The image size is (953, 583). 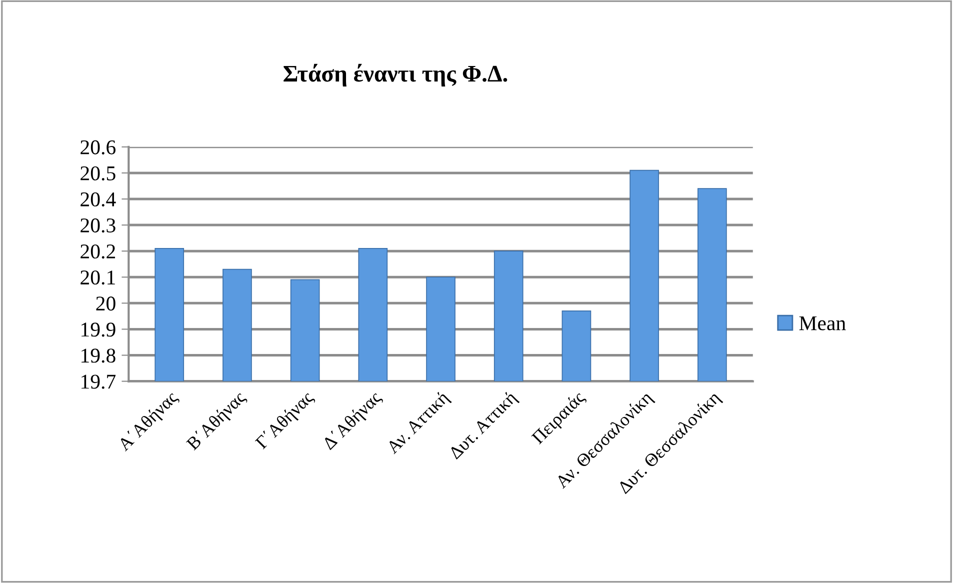 I want to click on y-tick-label: 19.9, so click(x=99, y=329).